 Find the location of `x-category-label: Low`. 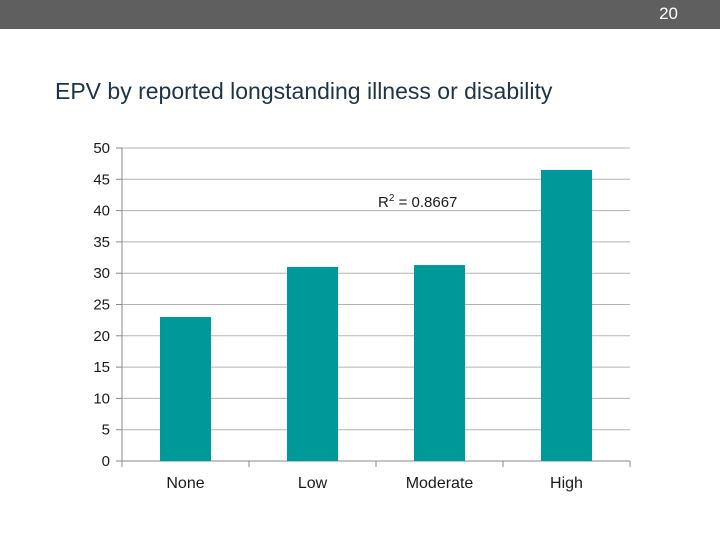

x-category-label: Low is located at coordinates (313, 483).